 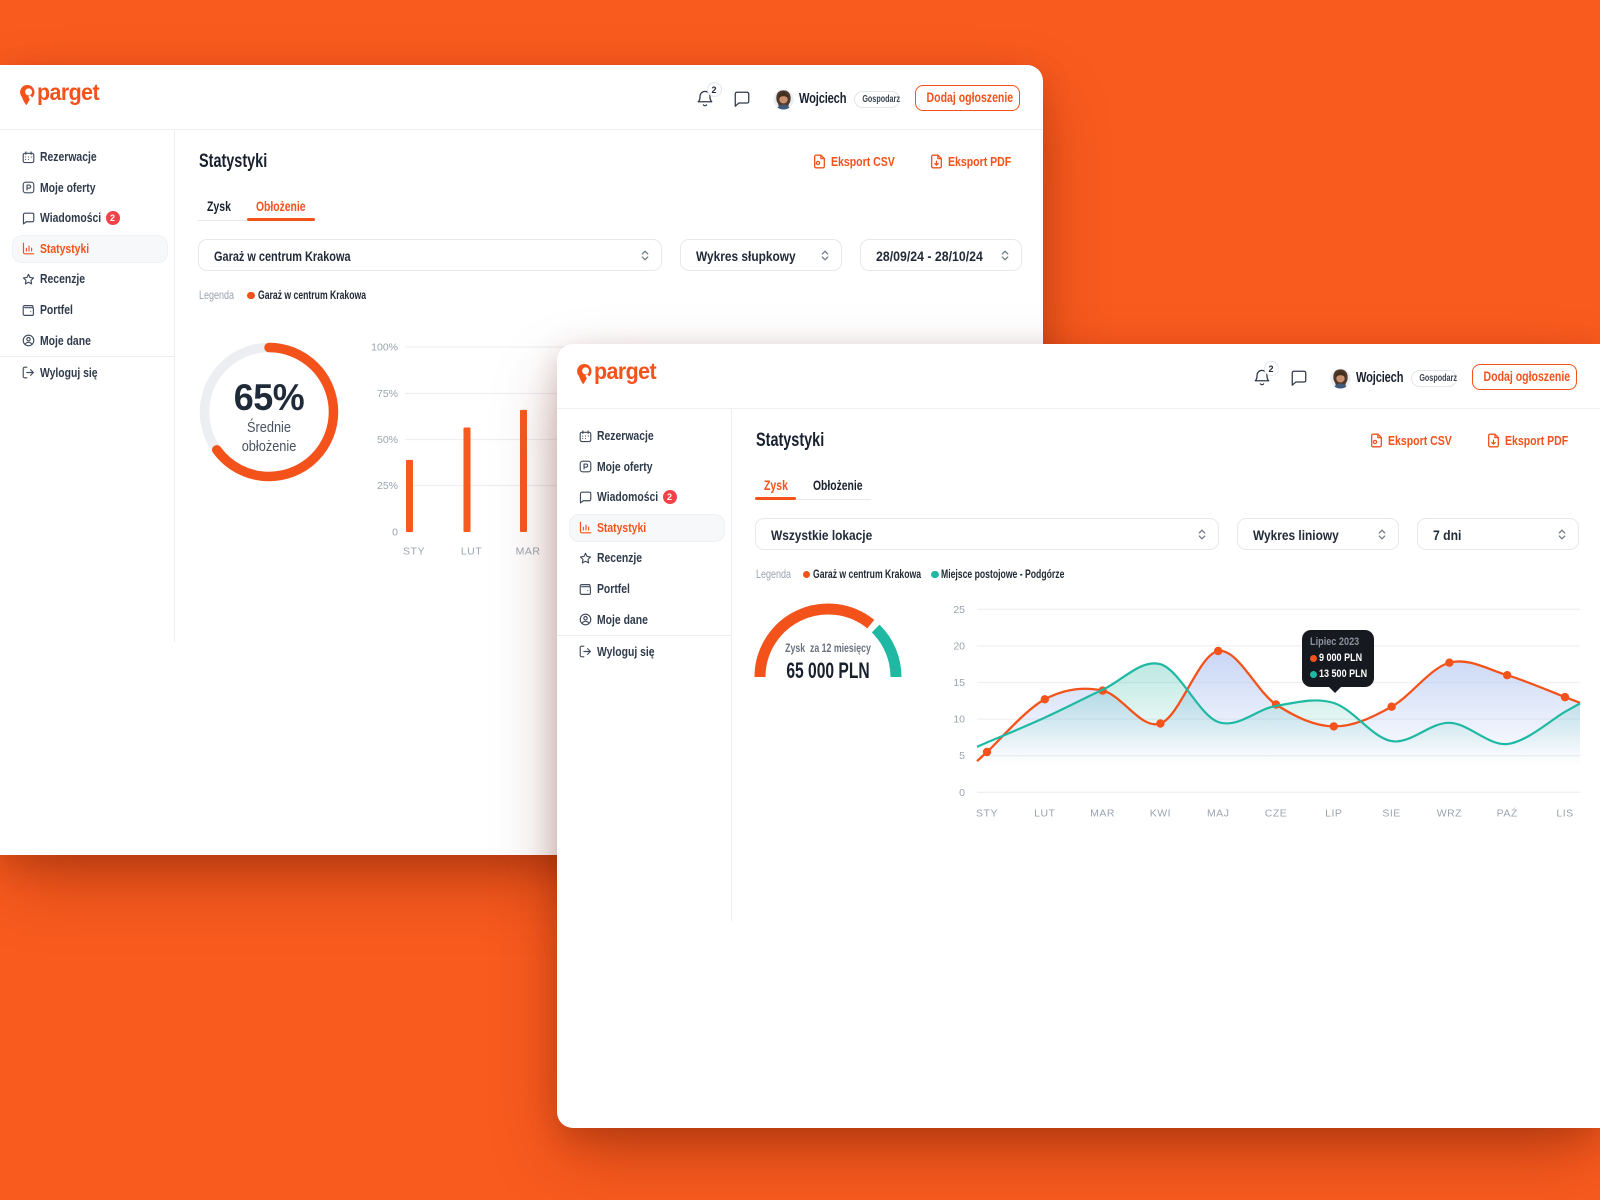 What do you see at coordinates (1160, 814) in the screenshot?
I see `svg-text: KWI` at bounding box center [1160, 814].